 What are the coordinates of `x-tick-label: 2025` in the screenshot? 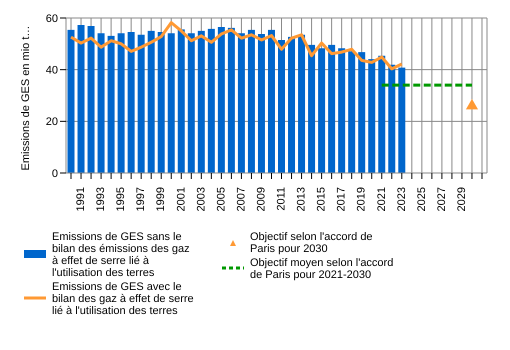 It's located at (422, 199).